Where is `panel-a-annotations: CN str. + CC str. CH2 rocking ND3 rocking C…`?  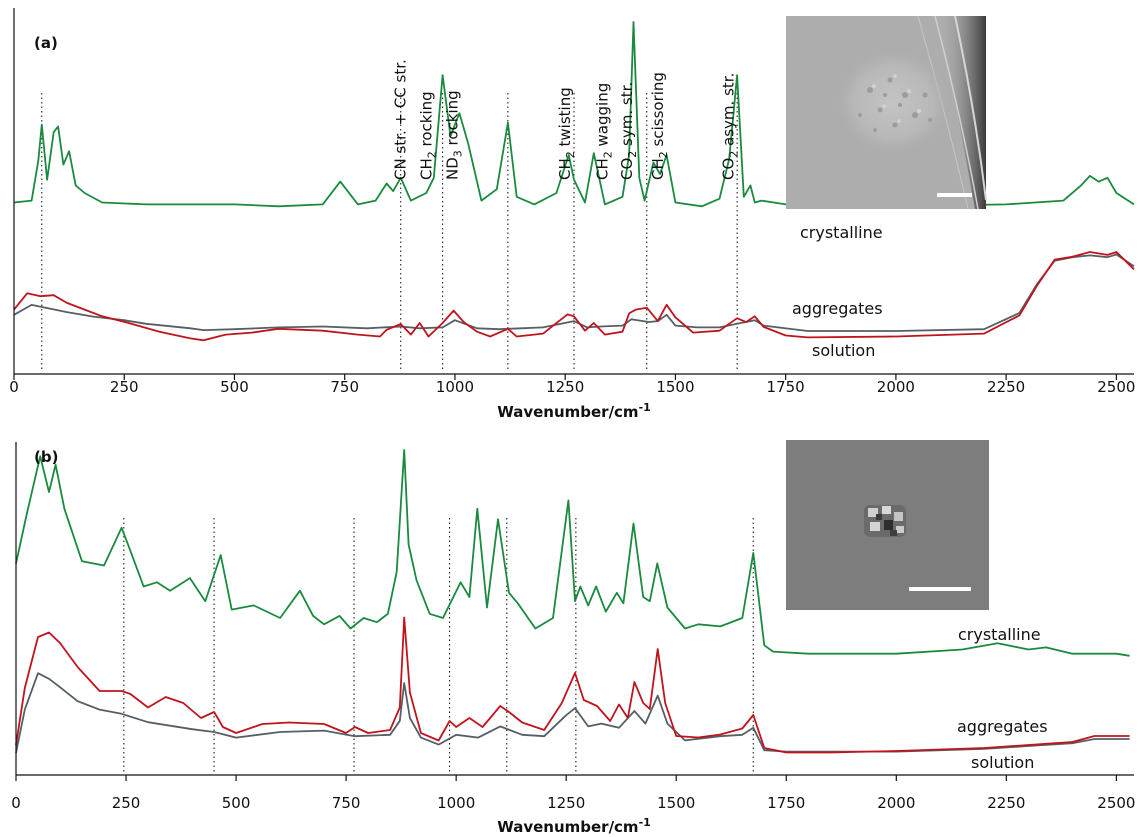 panel-a-annotations: CN str. + CC str. CH2 rocking ND3 rocking C… is located at coordinates (566, 119).